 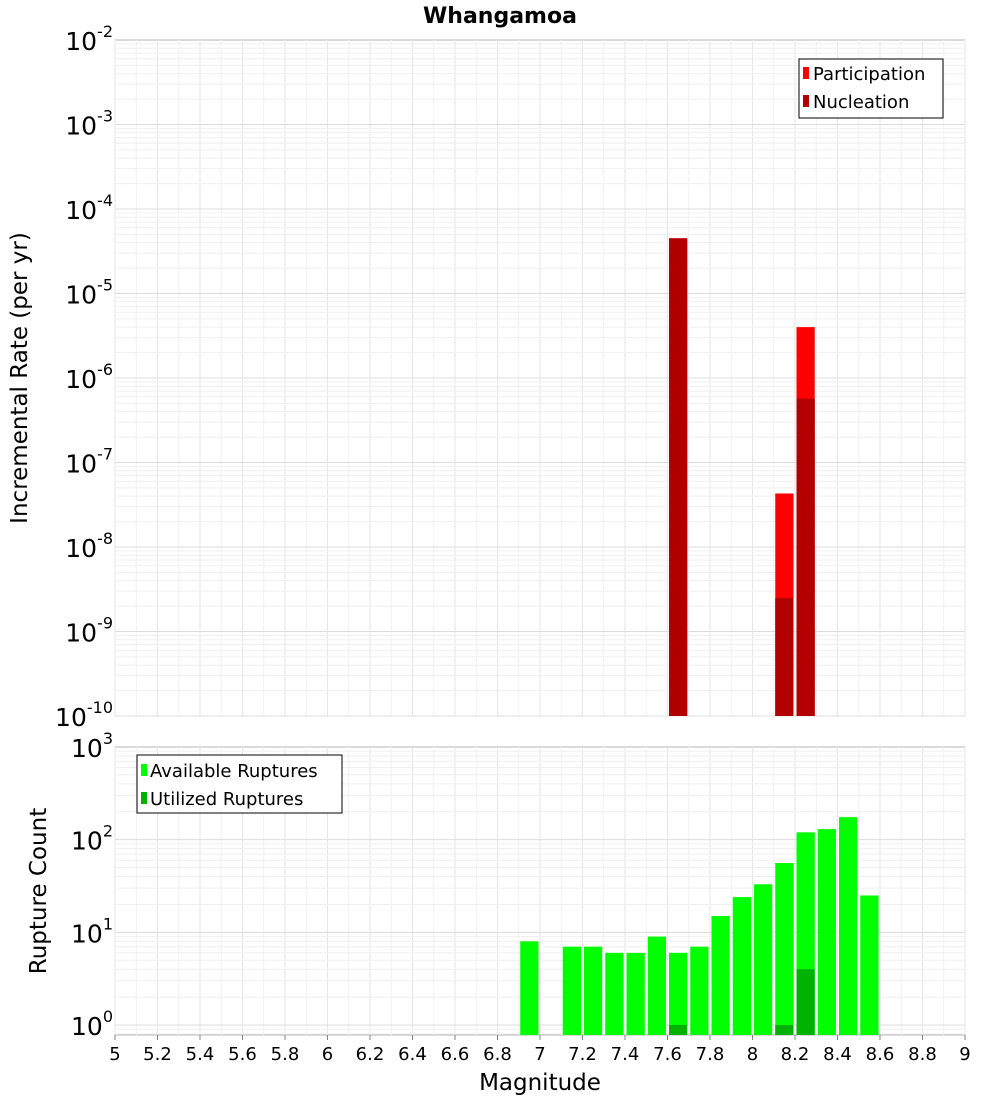 I want to click on x-tick-label: 6, so click(x=327, y=1054).